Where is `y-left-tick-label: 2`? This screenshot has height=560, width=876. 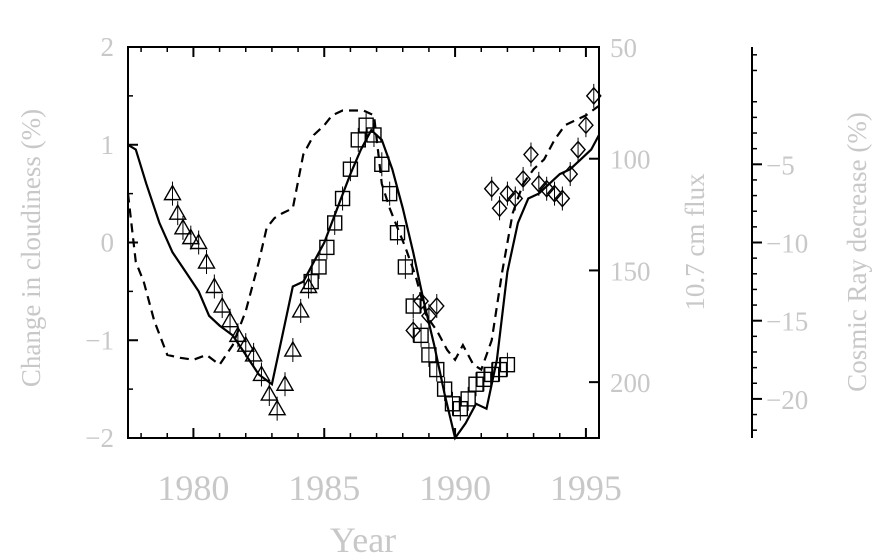 y-left-tick-label: 2 is located at coordinates (108, 47).